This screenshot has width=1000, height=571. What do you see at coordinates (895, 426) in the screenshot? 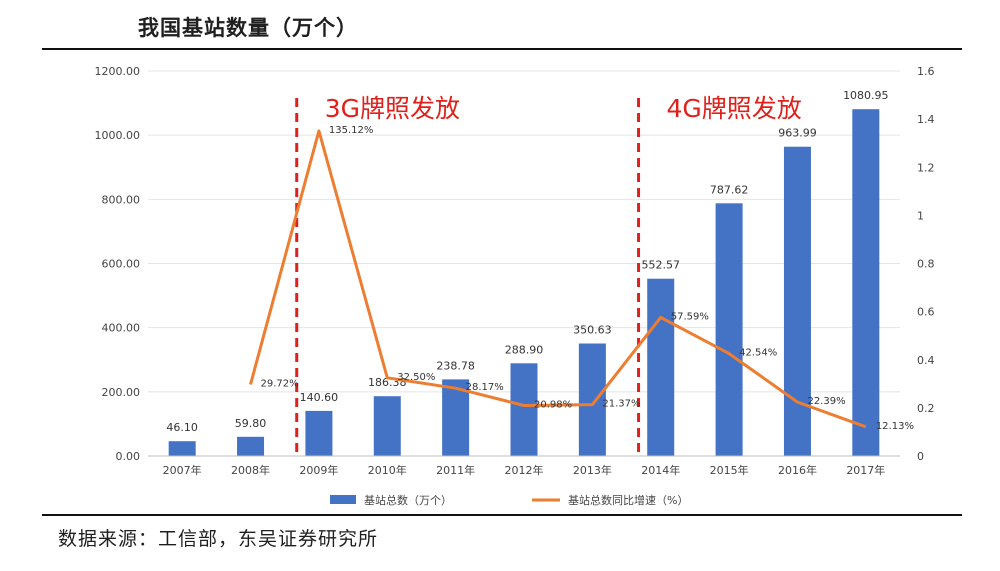
I see `line-data-label: 12.13%` at bounding box center [895, 426].